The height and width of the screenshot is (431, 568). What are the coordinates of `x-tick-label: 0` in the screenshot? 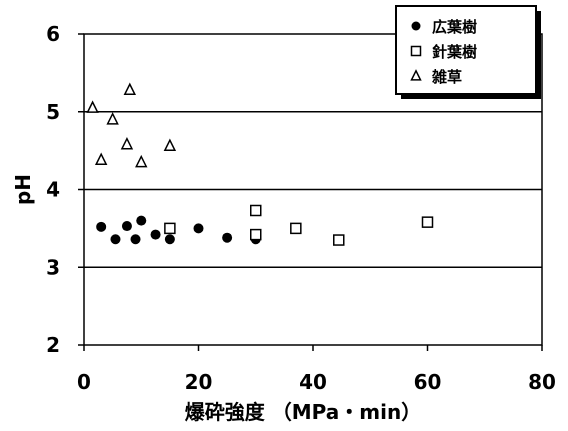 It's located at (84, 382).